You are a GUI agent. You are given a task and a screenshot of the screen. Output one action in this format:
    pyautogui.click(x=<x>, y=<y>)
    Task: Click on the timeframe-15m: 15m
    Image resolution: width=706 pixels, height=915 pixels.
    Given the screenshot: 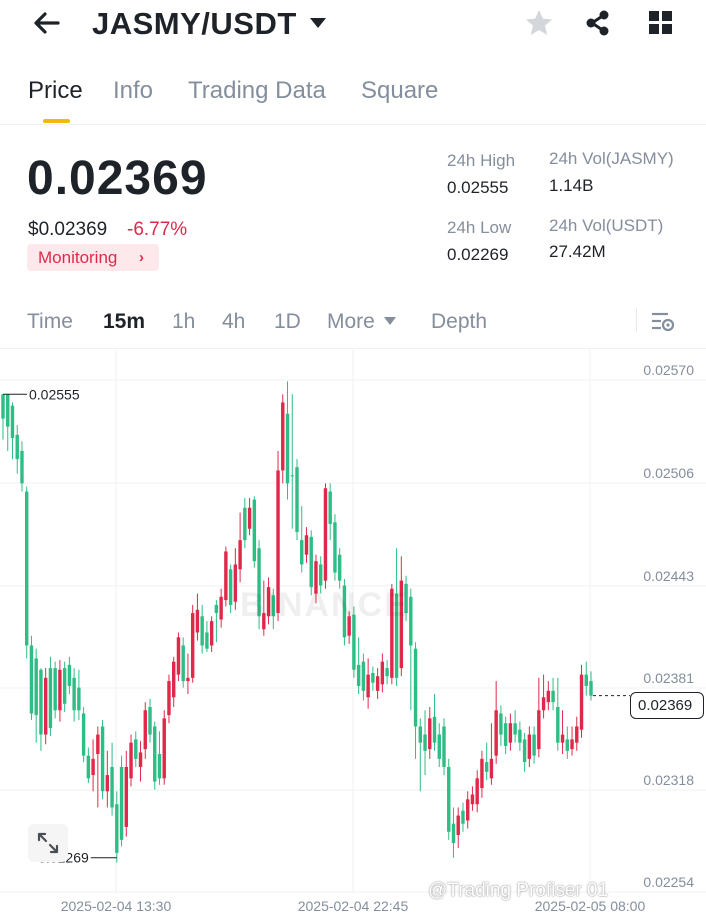 What is the action you would take?
    pyautogui.click(x=124, y=321)
    